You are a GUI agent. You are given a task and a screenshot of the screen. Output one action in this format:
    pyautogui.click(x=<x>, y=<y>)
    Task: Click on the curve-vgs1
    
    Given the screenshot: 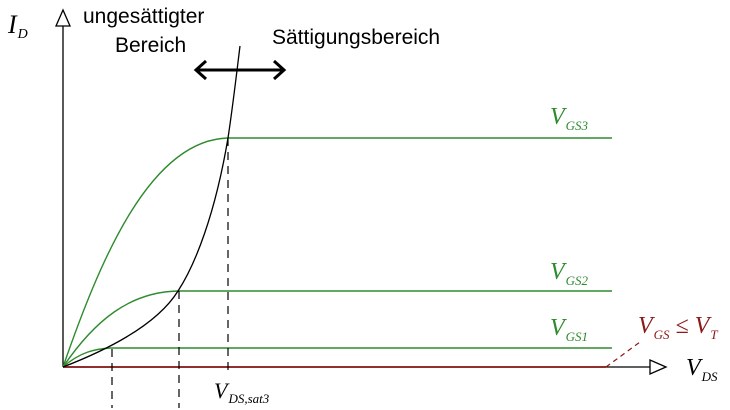 What is the action you would take?
    pyautogui.click(x=337, y=357)
    